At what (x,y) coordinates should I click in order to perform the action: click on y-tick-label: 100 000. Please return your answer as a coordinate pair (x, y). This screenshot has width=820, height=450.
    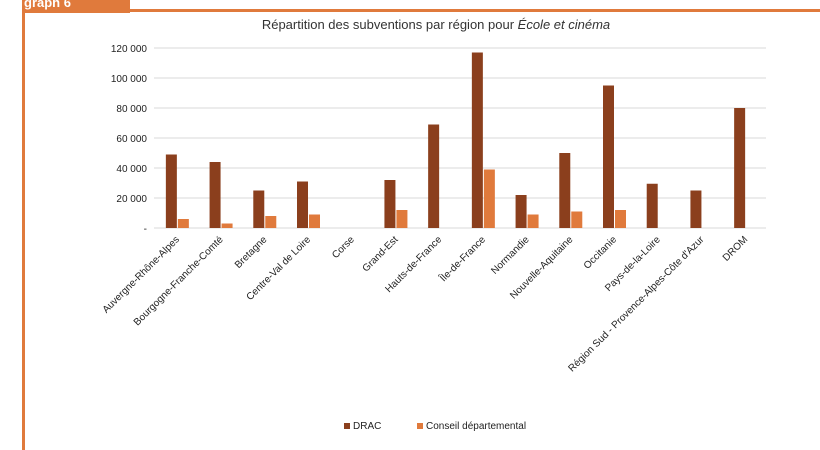
    Looking at the image, I should click on (129, 79).